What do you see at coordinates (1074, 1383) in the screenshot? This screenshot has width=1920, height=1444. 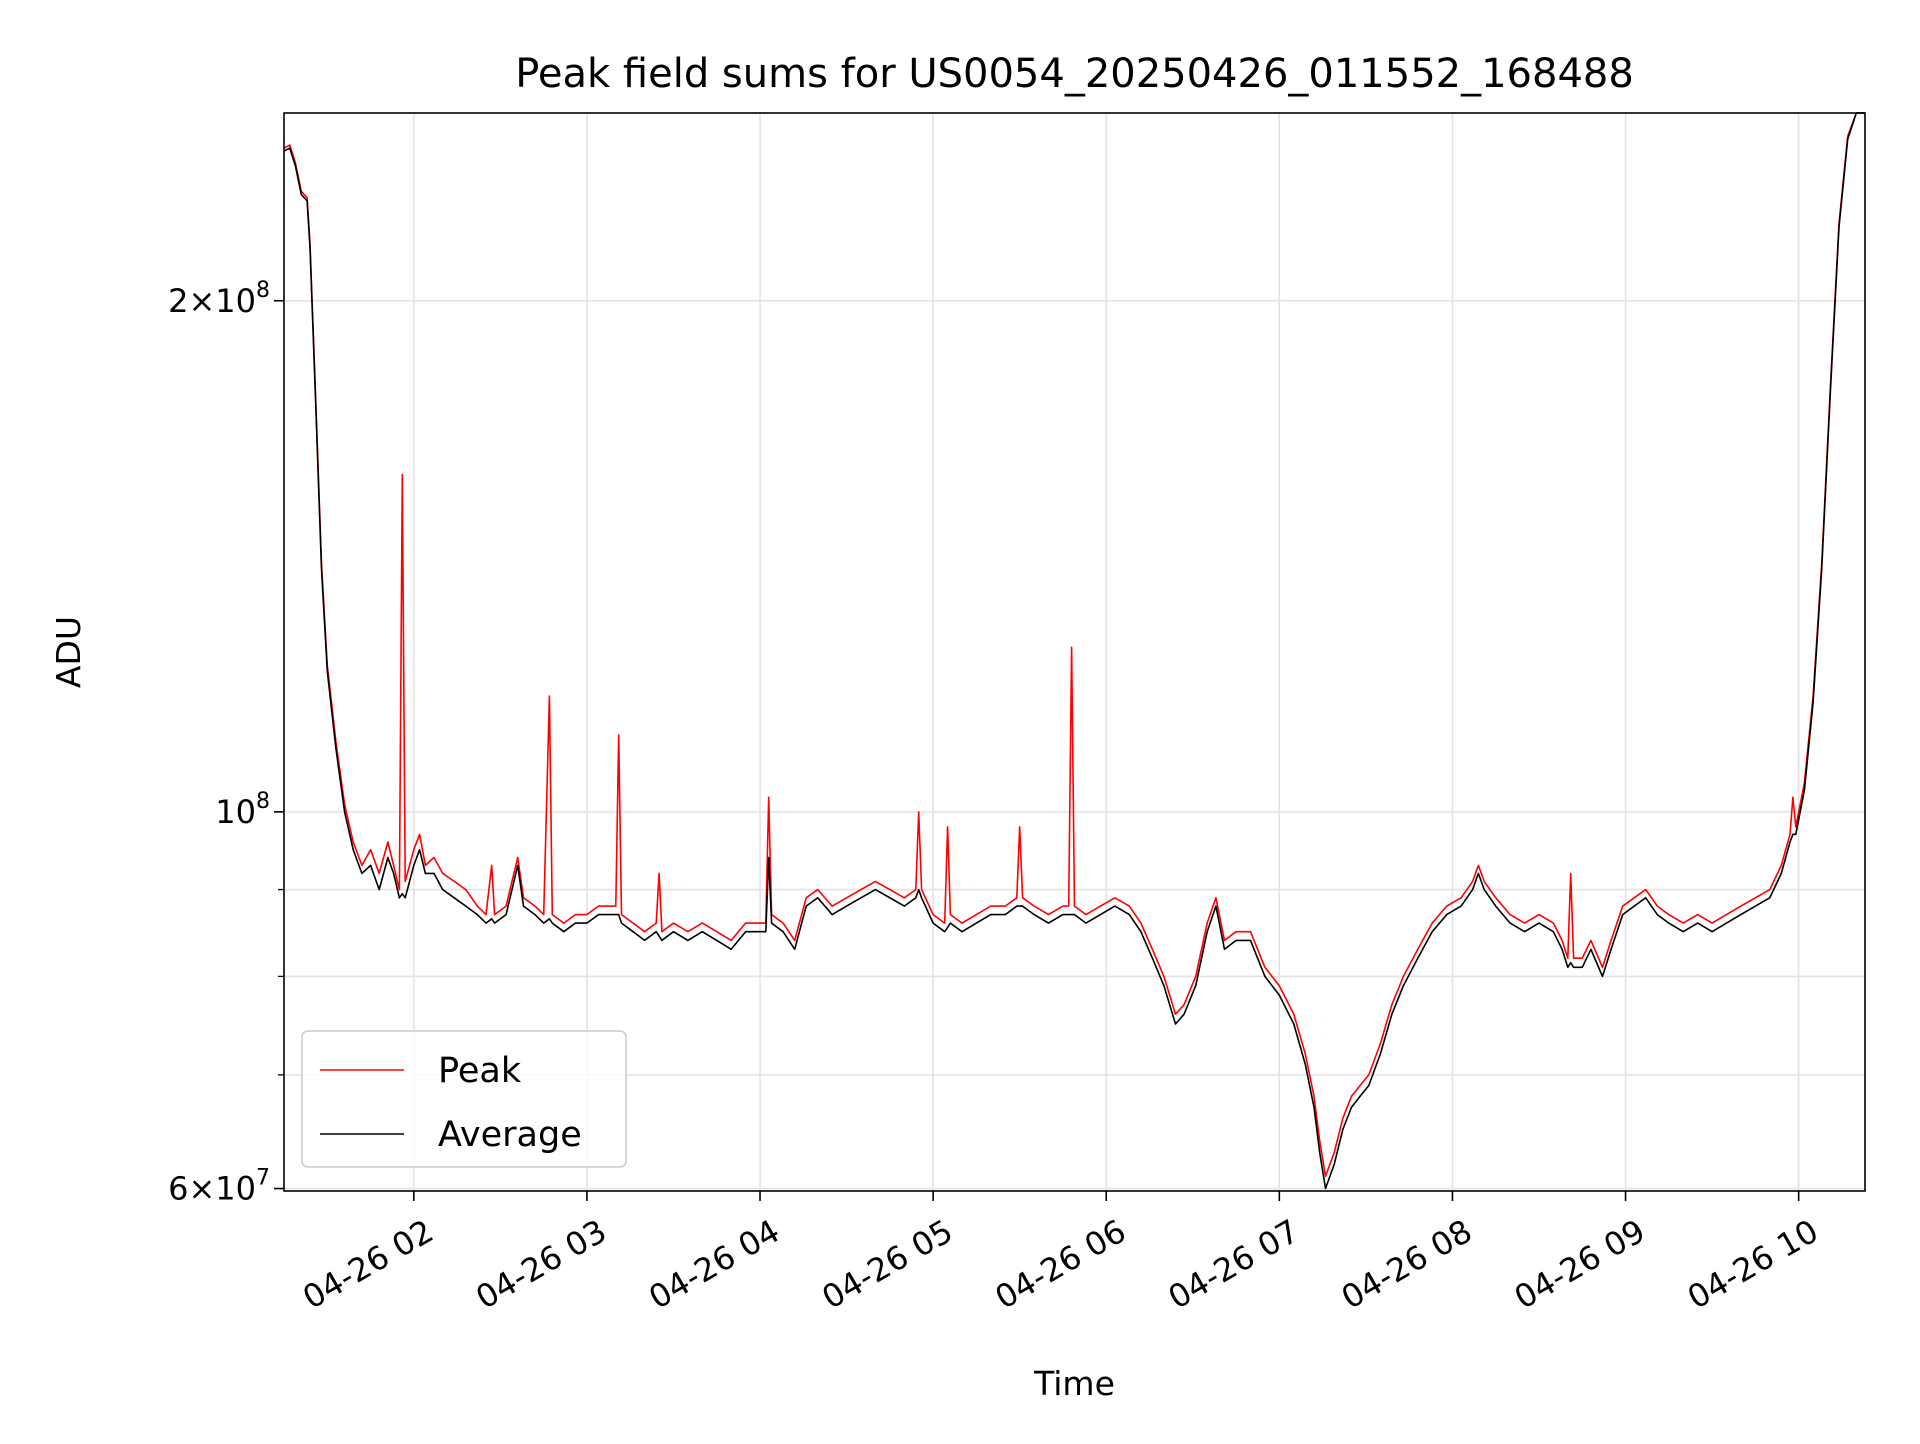 I see `x-axis-label: Time` at bounding box center [1074, 1383].